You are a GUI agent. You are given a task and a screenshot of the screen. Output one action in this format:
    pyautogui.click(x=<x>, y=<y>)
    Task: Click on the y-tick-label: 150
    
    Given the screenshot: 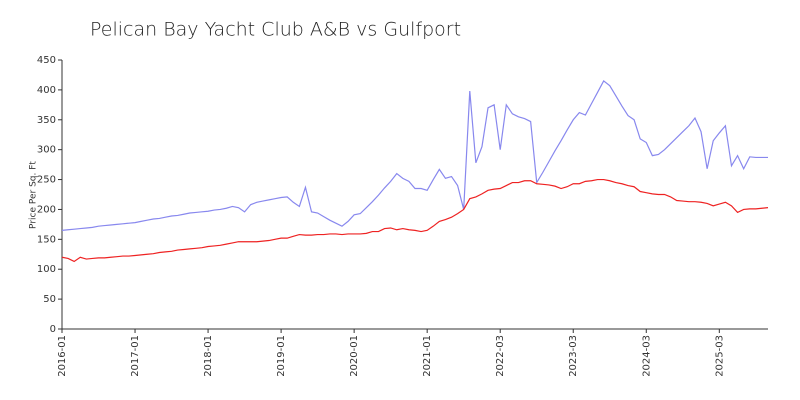 What is the action you would take?
    pyautogui.click(x=46, y=239)
    